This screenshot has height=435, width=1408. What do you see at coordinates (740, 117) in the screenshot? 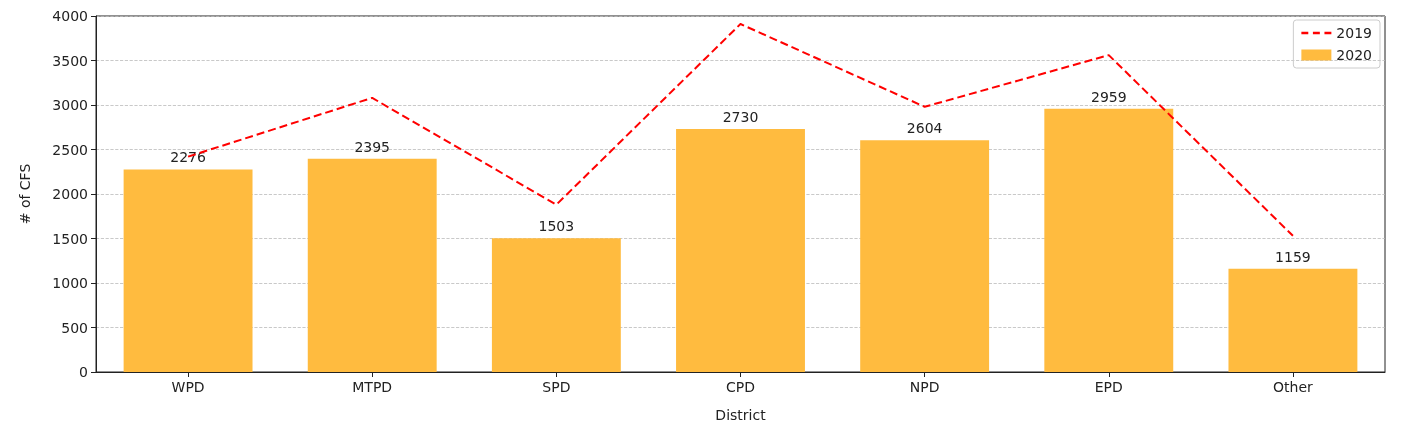
I see `data-label: 2730` at bounding box center [740, 117].